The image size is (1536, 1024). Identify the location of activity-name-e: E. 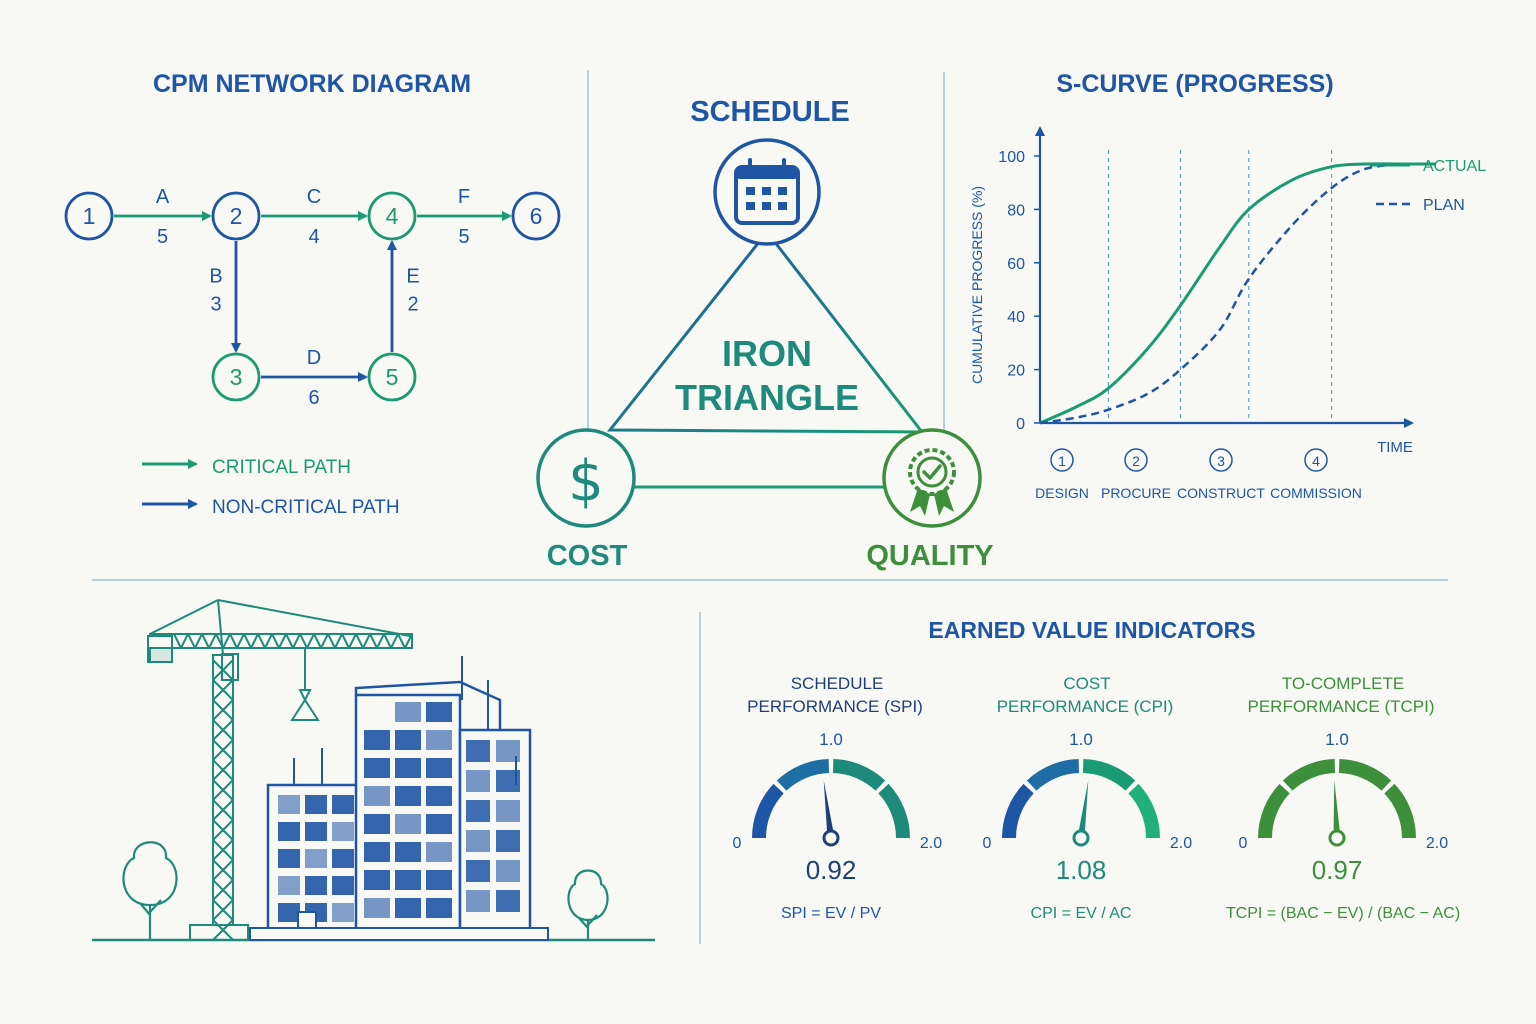
(412, 277).